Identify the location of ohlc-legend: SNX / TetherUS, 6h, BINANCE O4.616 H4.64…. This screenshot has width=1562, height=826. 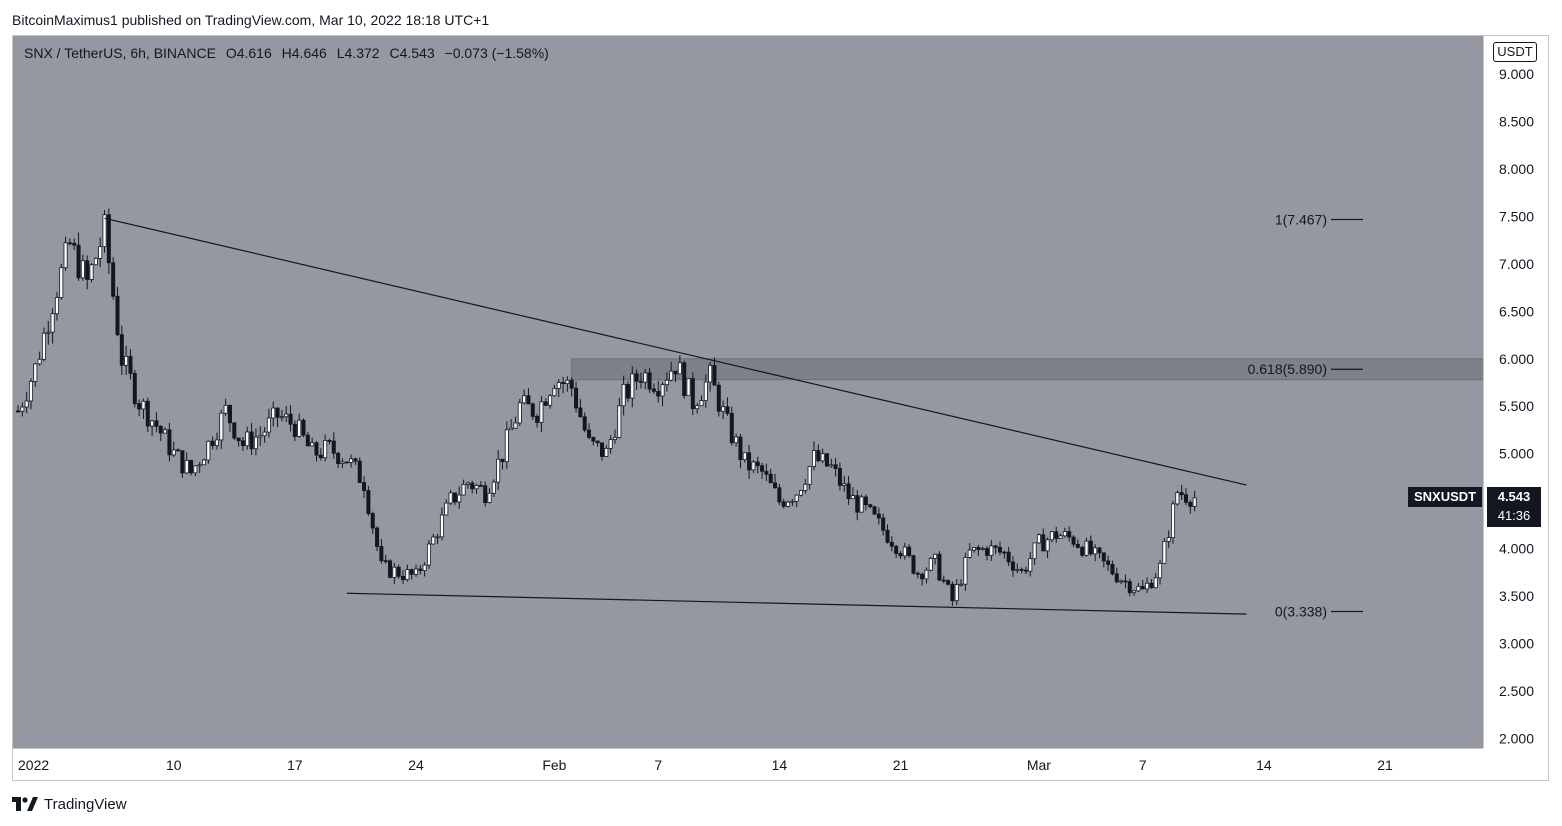
(286, 53).